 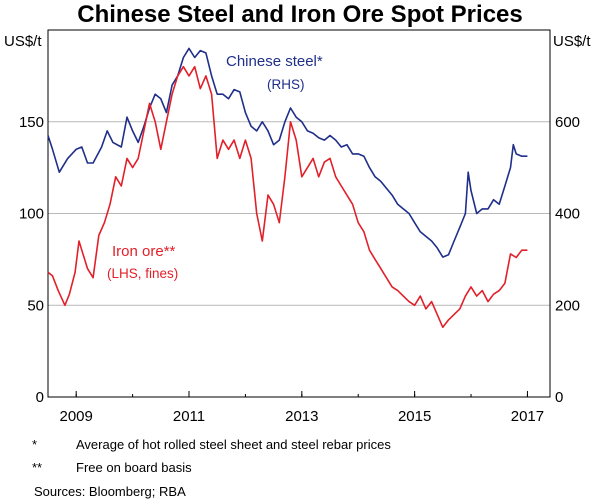 What do you see at coordinates (76, 416) in the screenshot?
I see `x-tick-label: 2009` at bounding box center [76, 416].